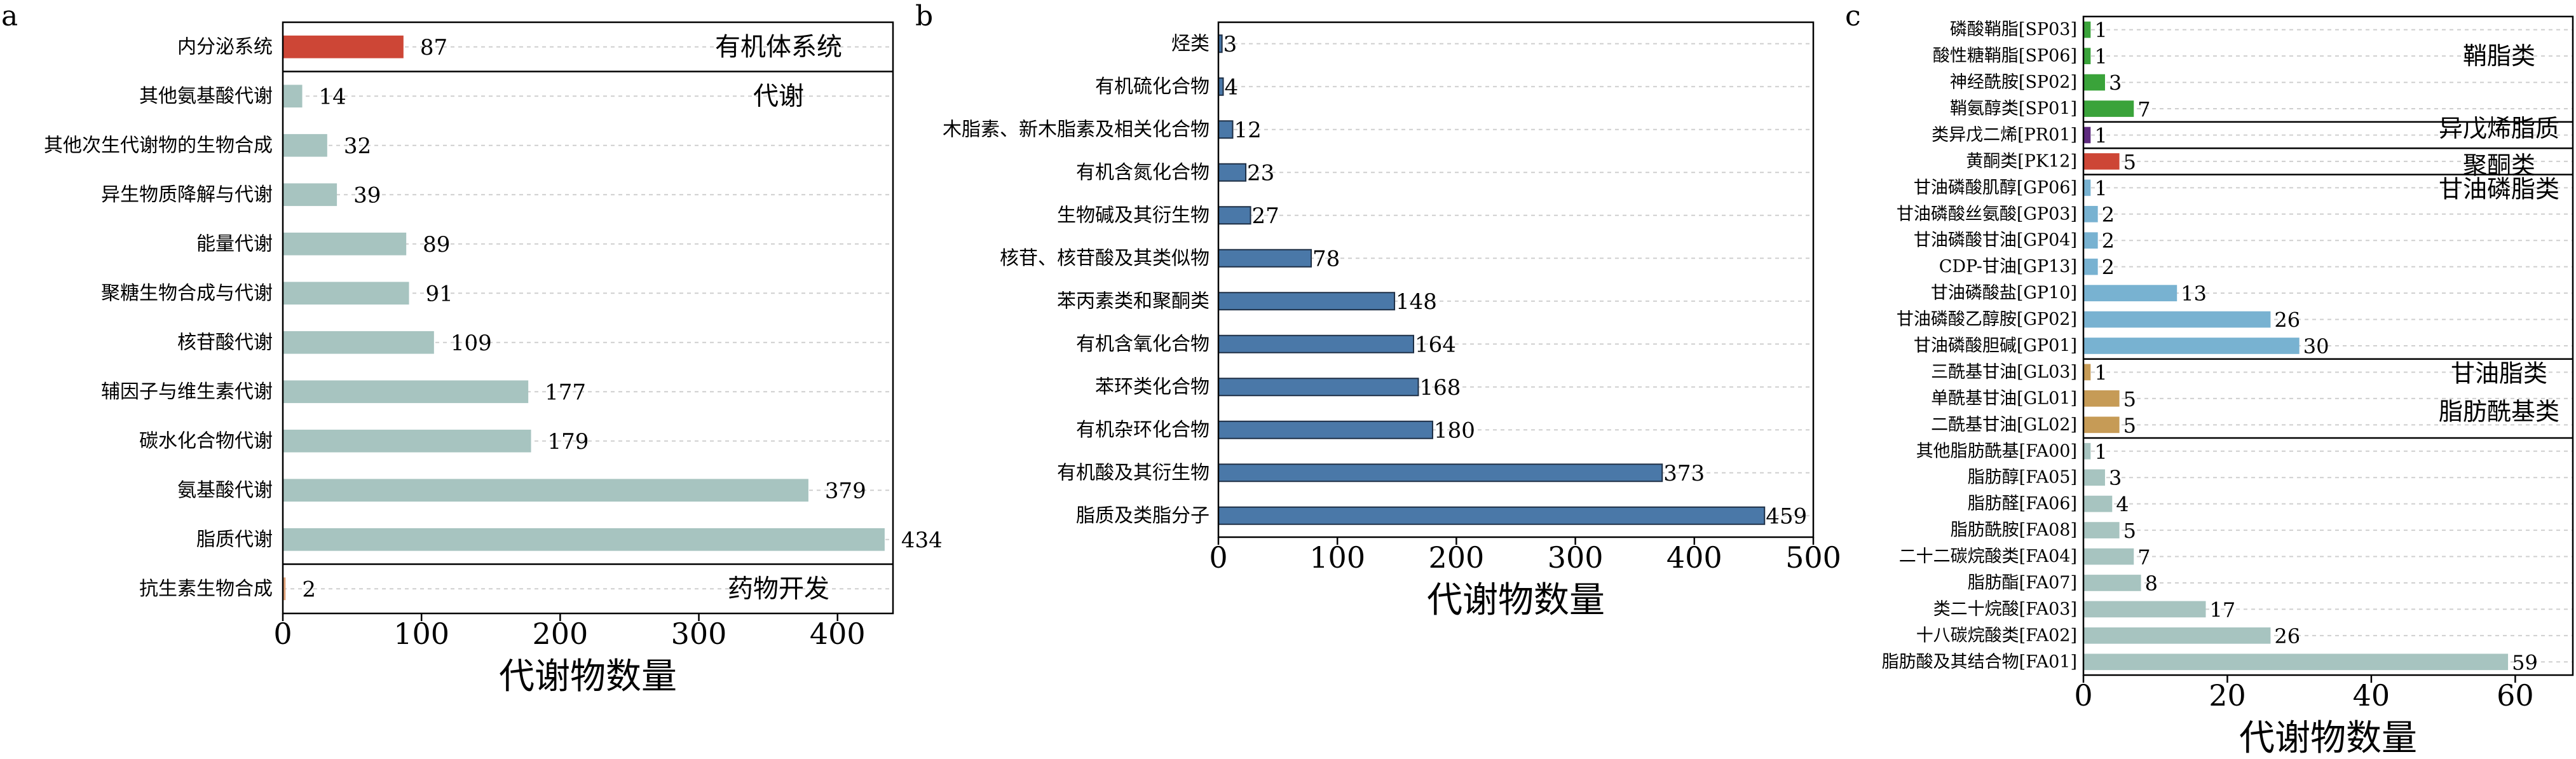 Image resolution: width=2576 pixels, height=759 pixels. Describe the element at coordinates (187, 392) in the screenshot. I see `chart-a-category-label: 辅因子与维生素代谢` at that location.